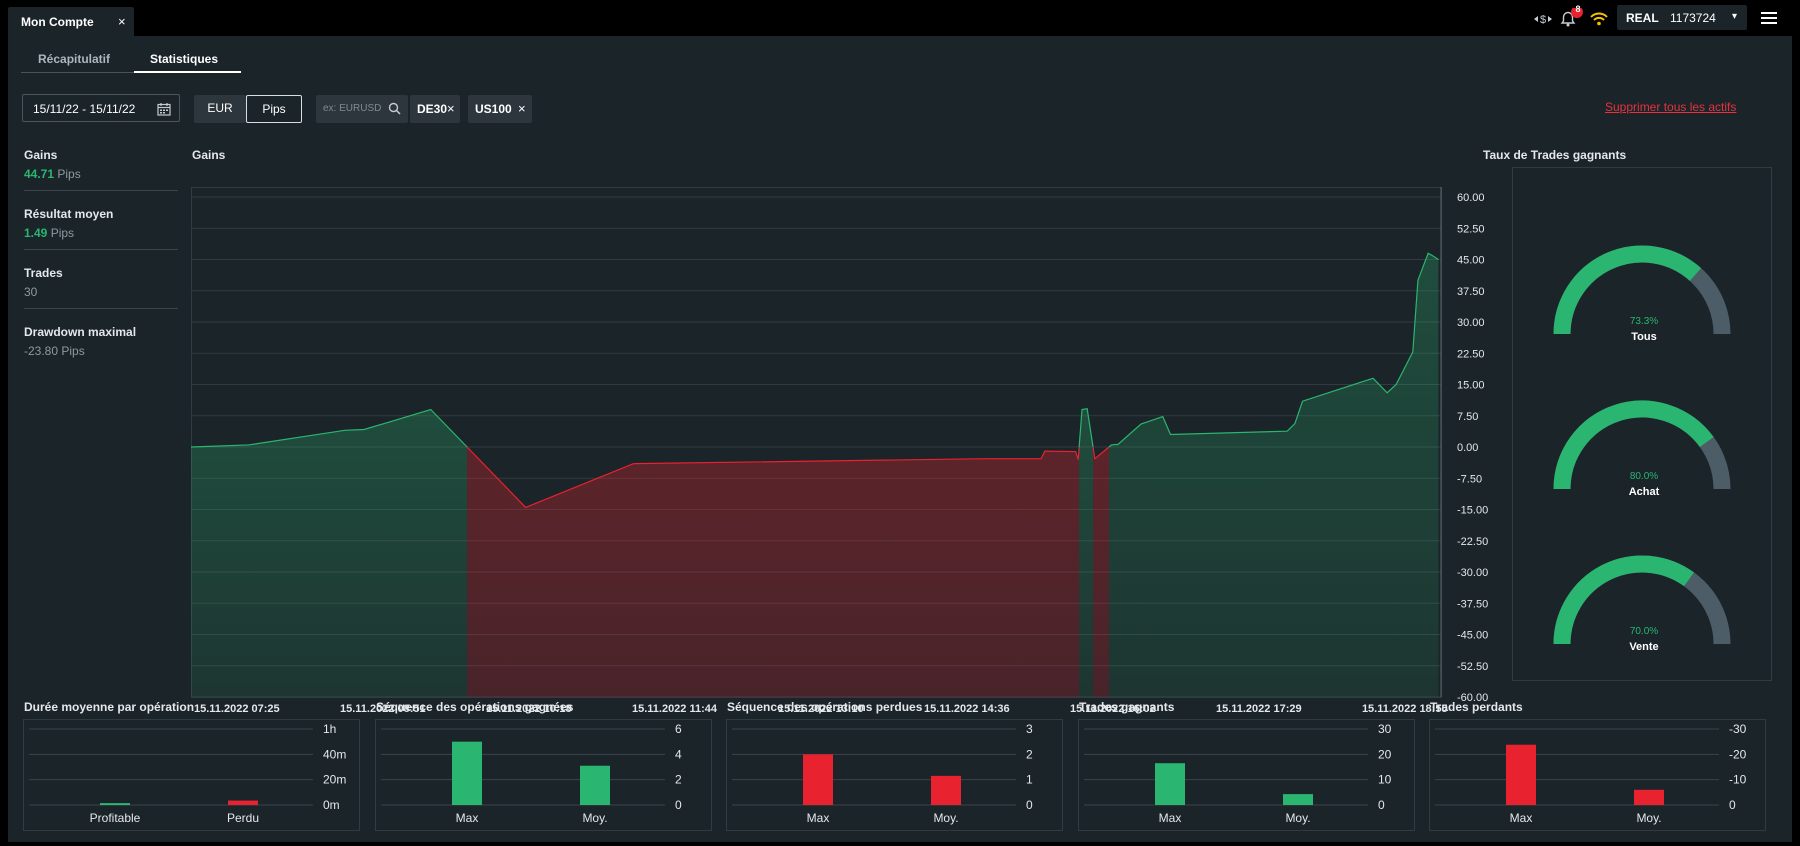 The width and height of the screenshot is (1800, 846). What do you see at coordinates (383, 709) in the screenshot?
I see `x-tick-label: 15.11.2022 08:51` at bounding box center [383, 709].